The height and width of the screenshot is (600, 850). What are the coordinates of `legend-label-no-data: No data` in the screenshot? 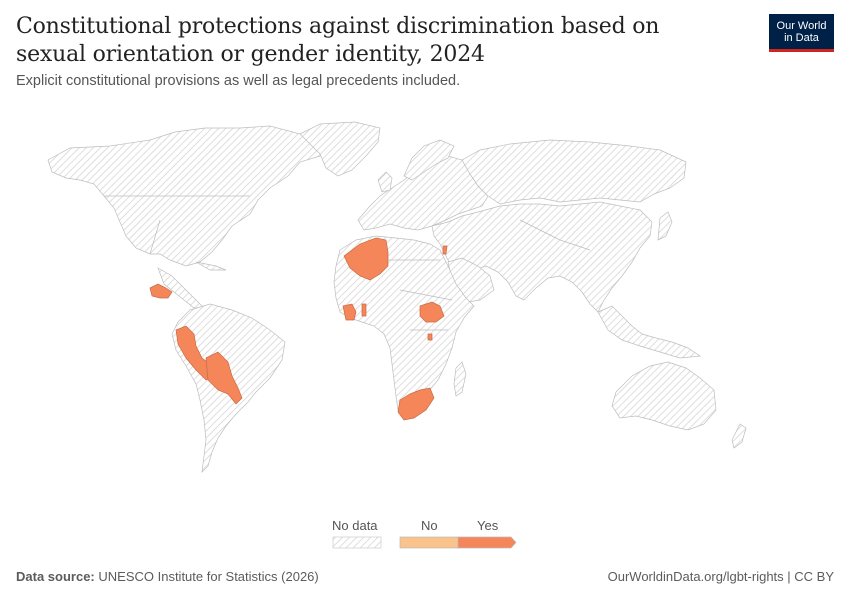 It's located at (355, 525).